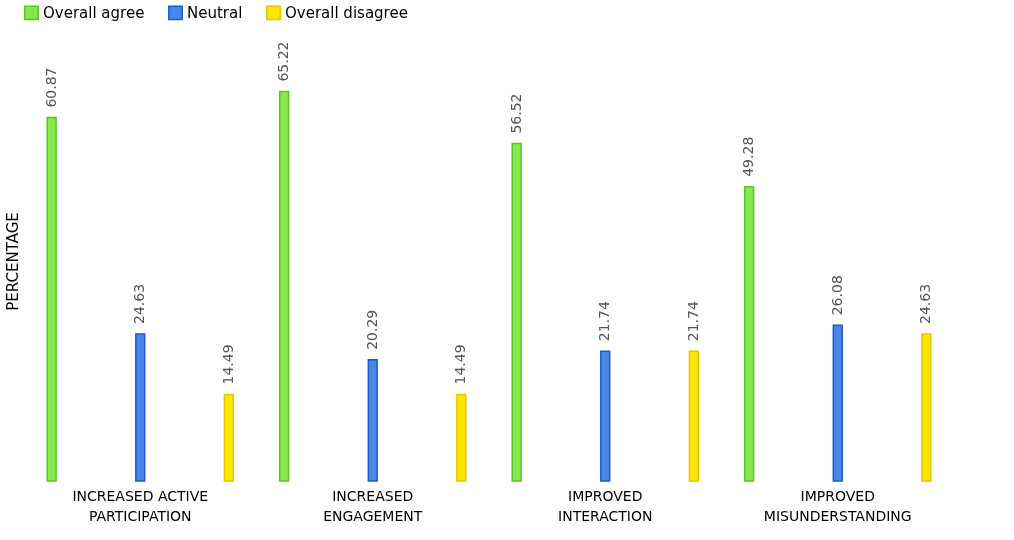 The image size is (1014, 540). What do you see at coordinates (140, 505) in the screenshot?
I see `x-tick-label: INCREASED ACTIVE PARTICIPATION` at bounding box center [140, 505].